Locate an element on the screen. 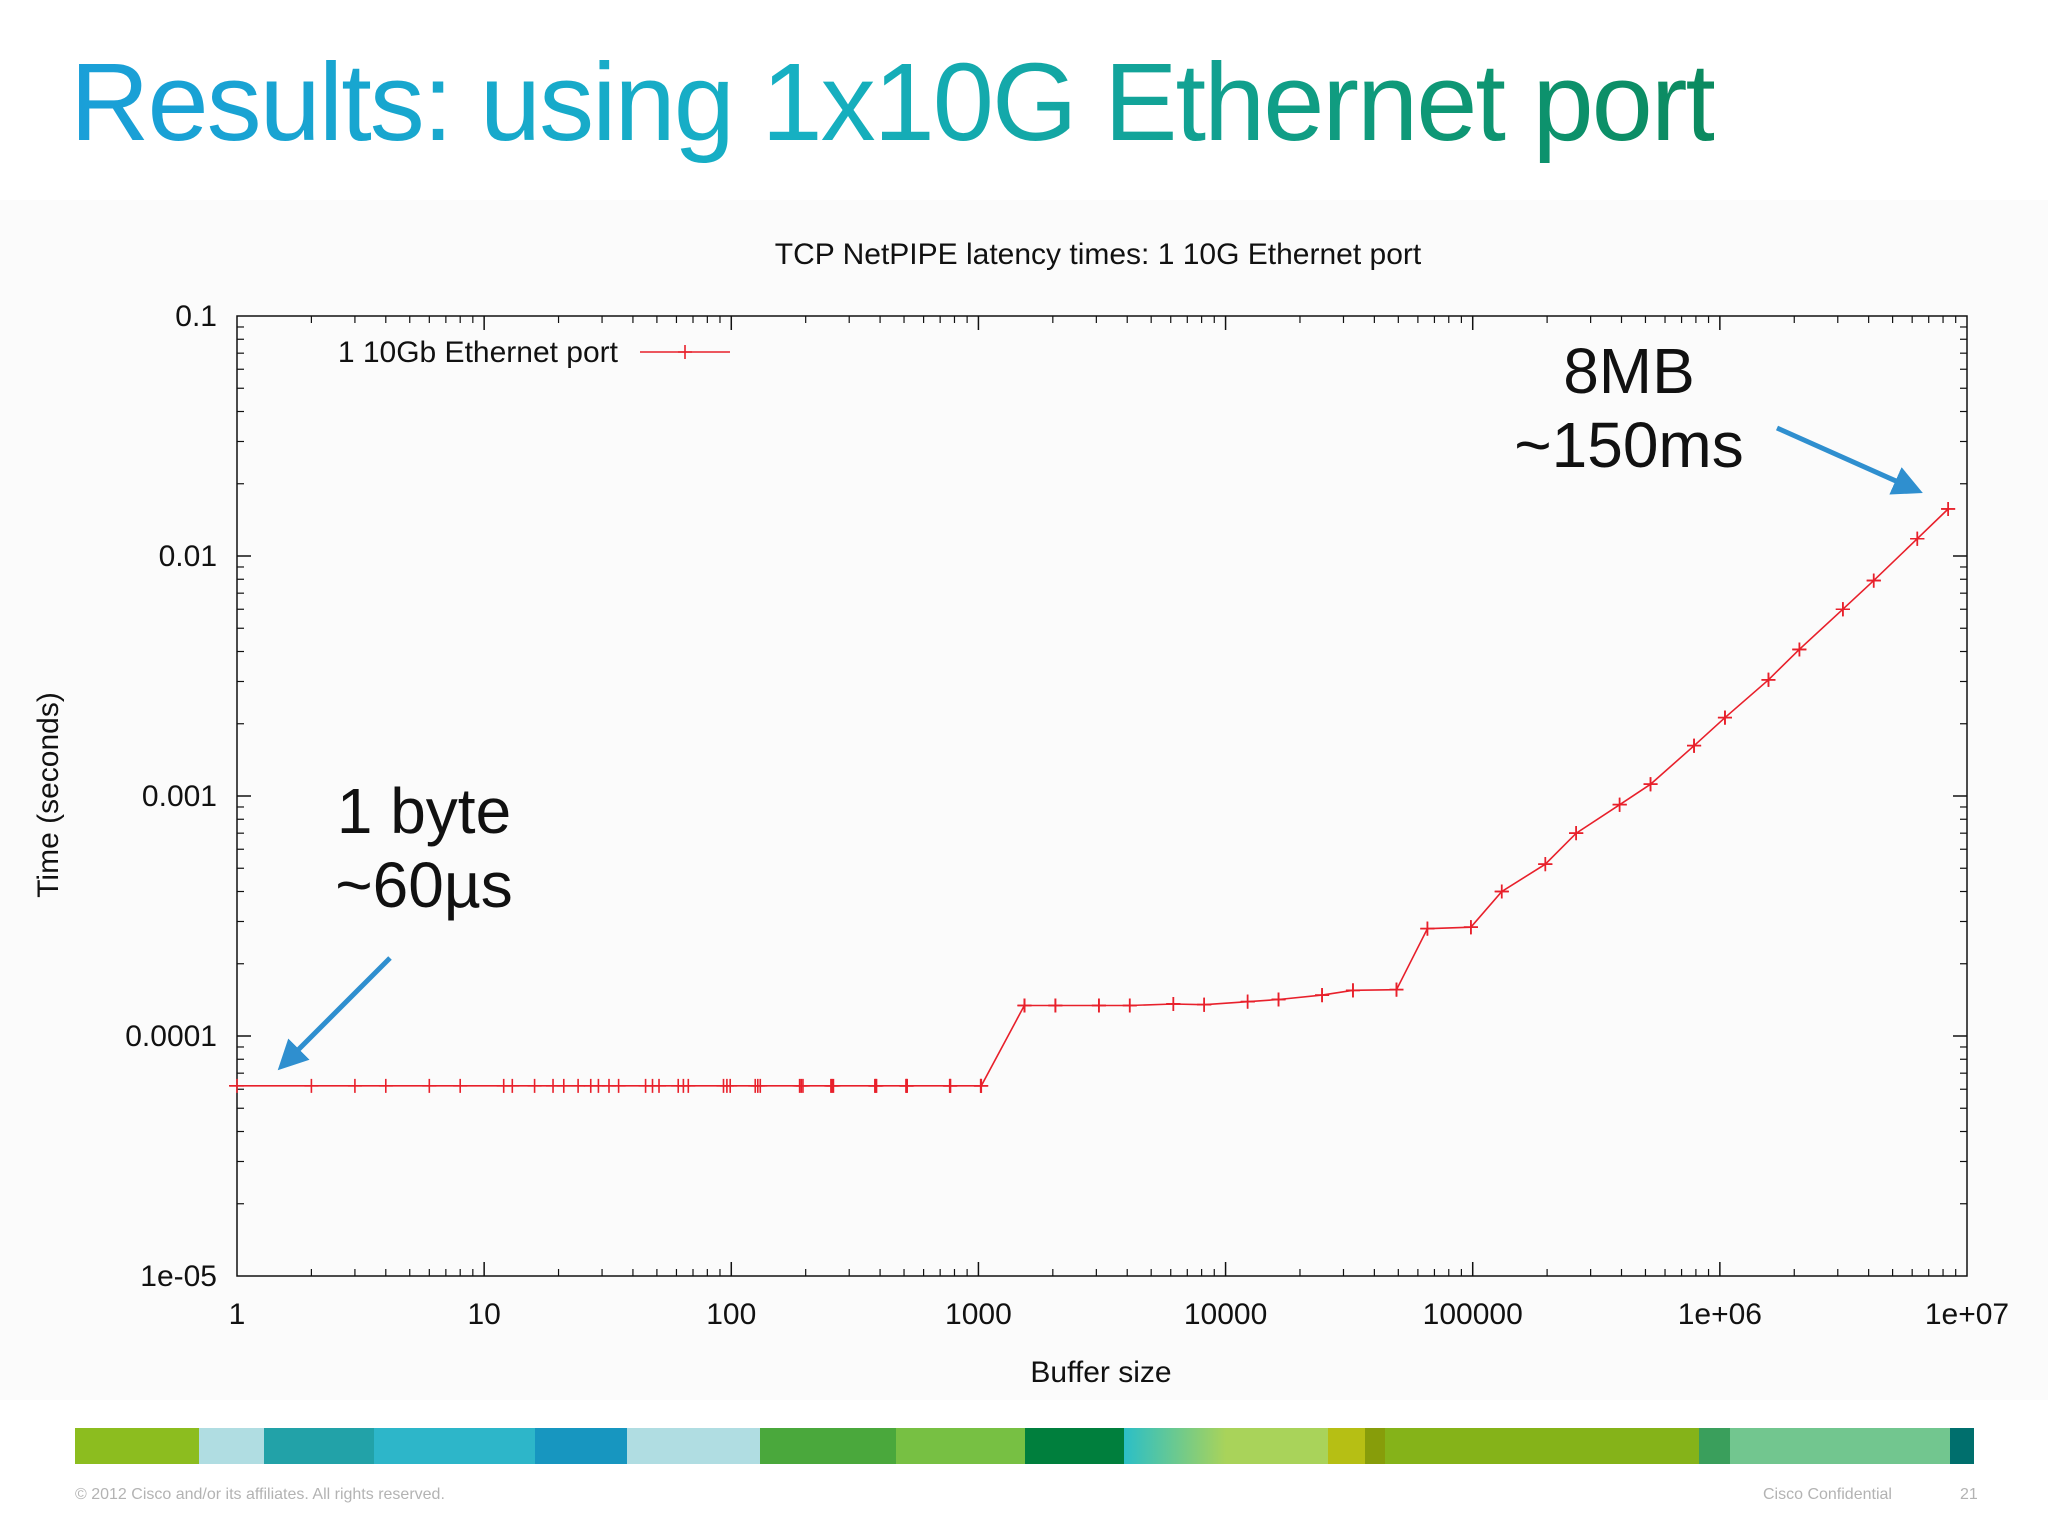 This screenshot has width=2048, height=1536. brand-color-bar is located at coordinates (1024, 1446).